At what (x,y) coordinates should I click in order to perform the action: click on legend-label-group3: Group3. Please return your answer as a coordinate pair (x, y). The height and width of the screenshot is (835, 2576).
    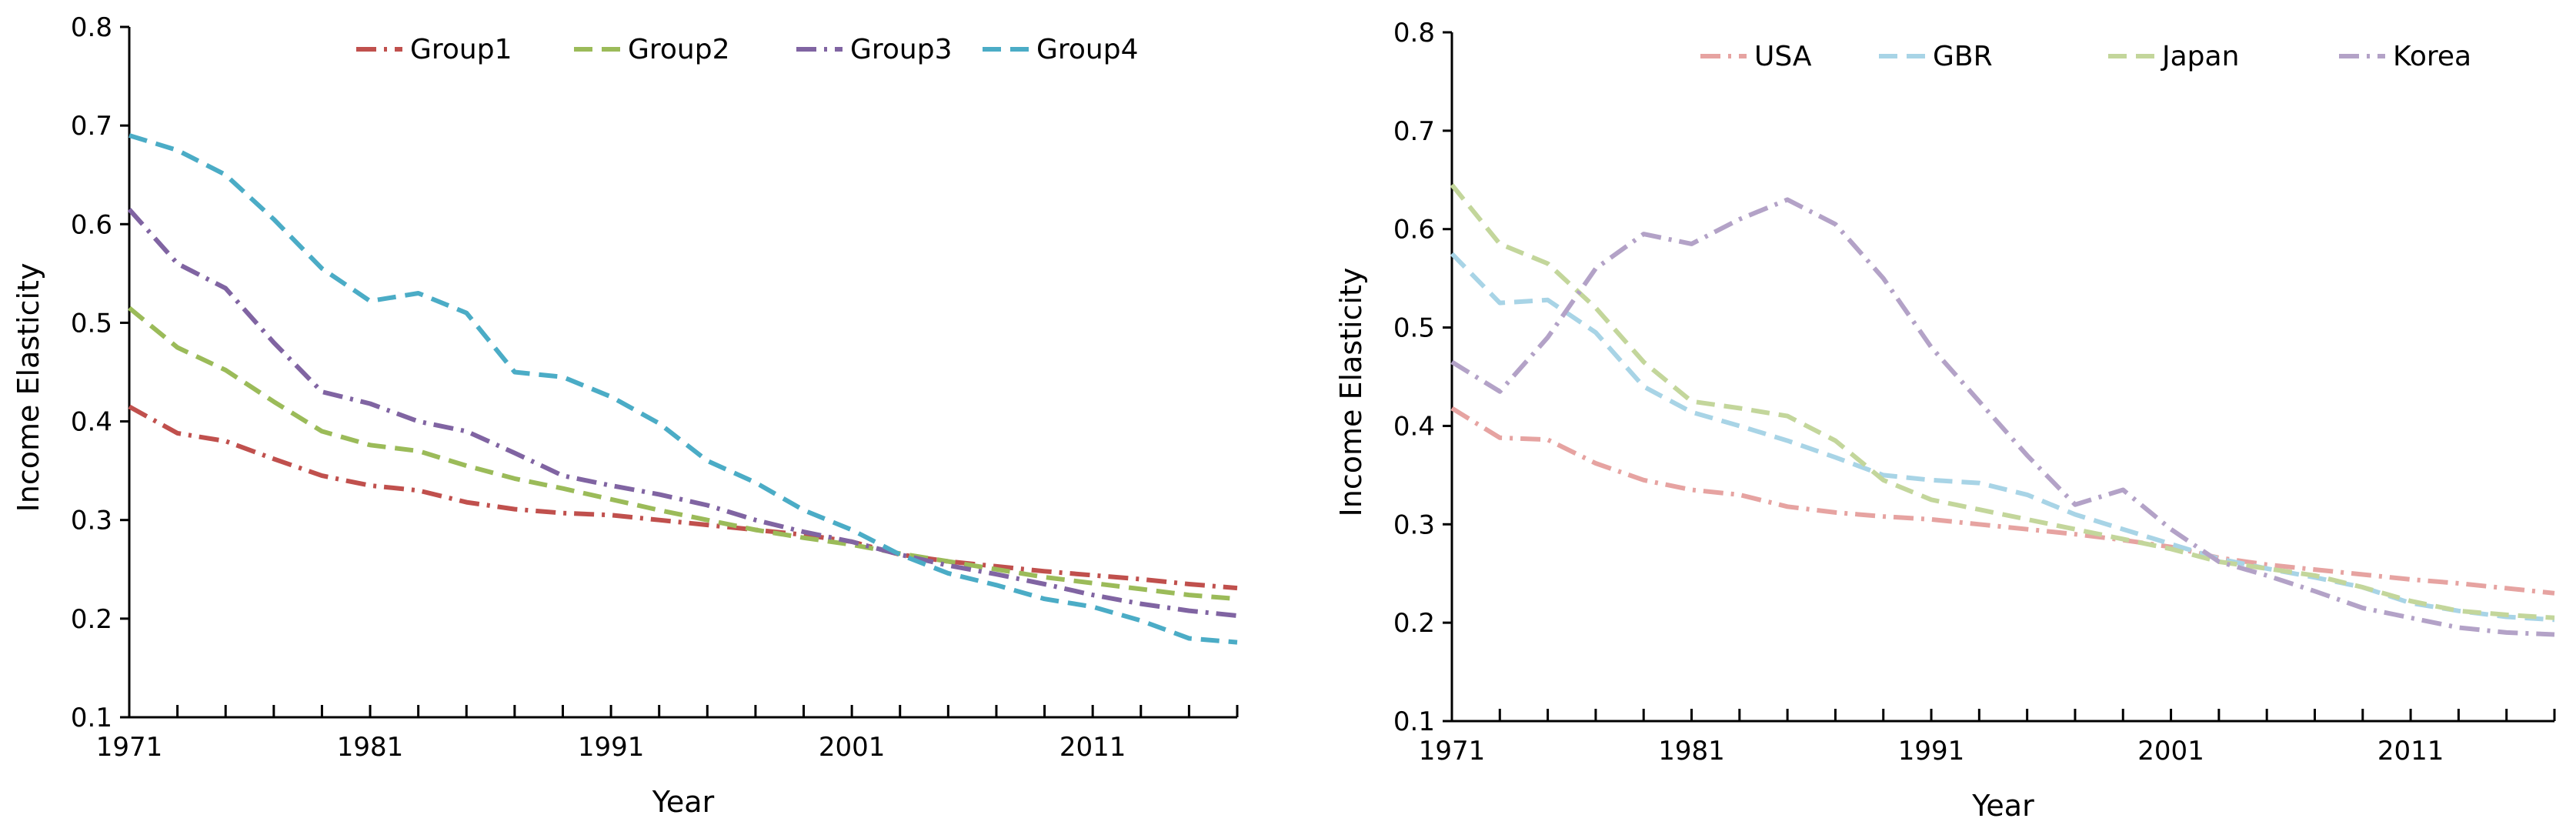
    Looking at the image, I should click on (901, 49).